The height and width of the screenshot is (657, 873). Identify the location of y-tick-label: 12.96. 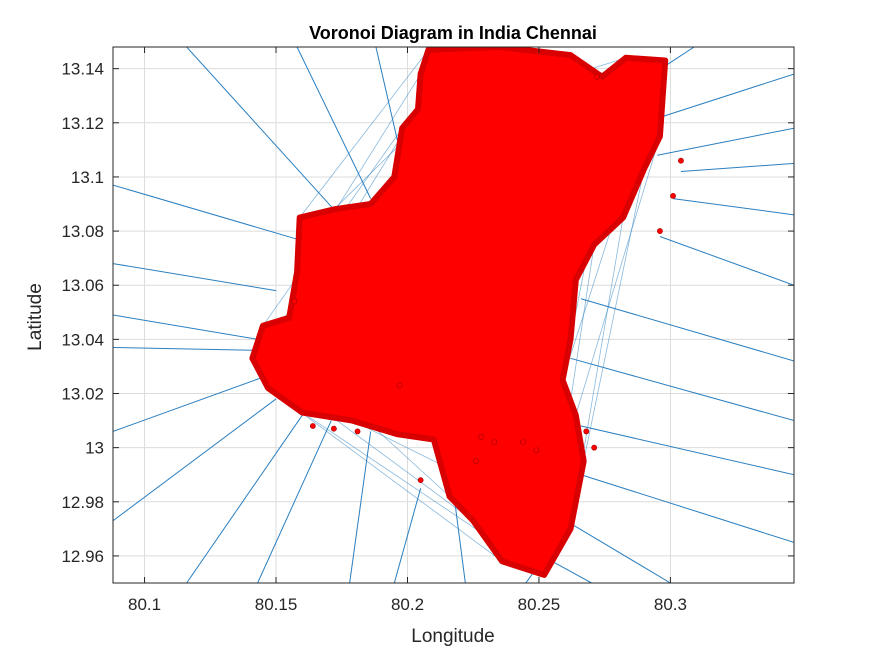
(82, 556).